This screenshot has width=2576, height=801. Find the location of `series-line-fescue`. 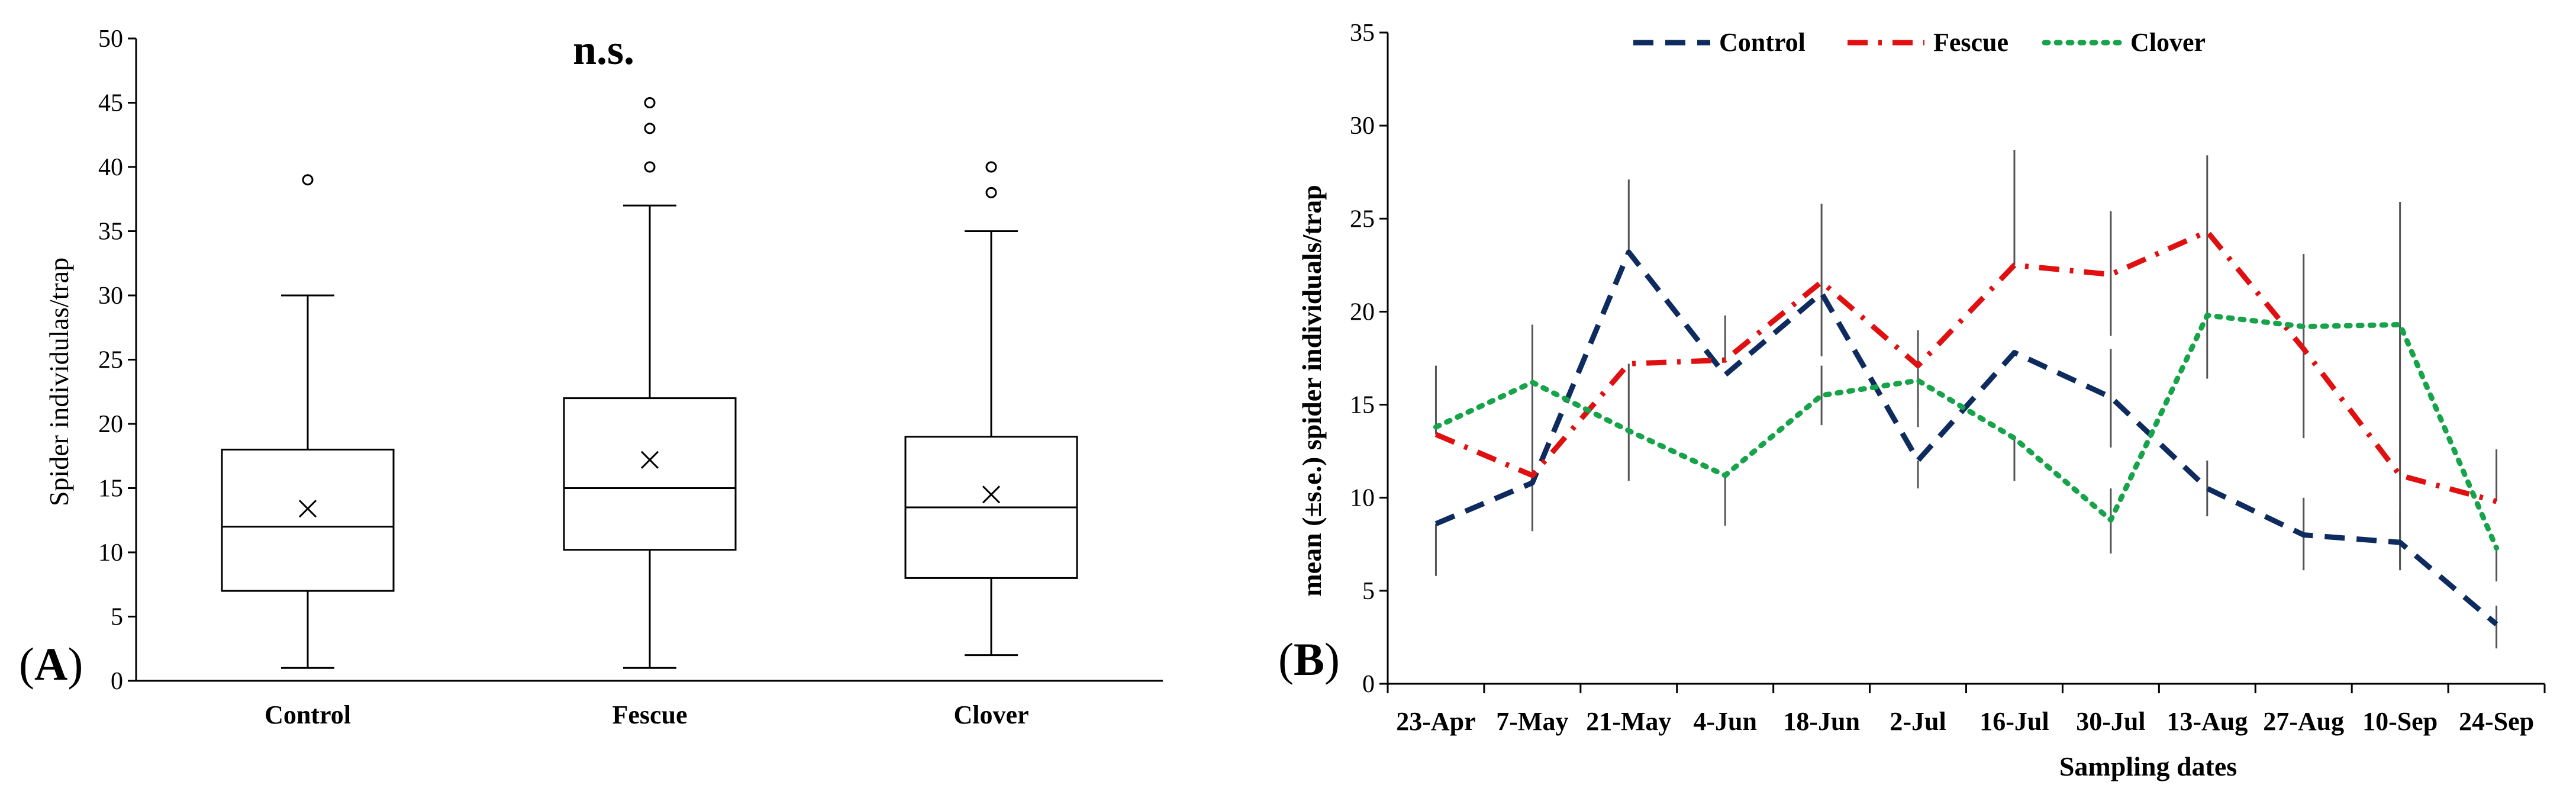

series-line-fescue is located at coordinates (1965, 366).